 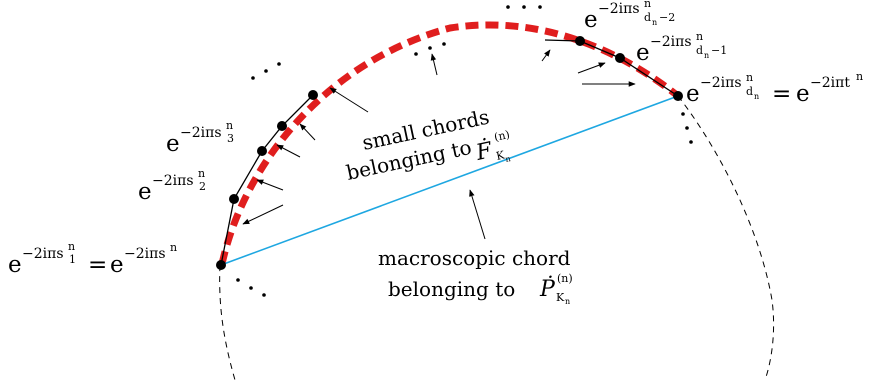 What do you see at coordinates (678, 96) in the screenshot?
I see `point-dn` at bounding box center [678, 96].